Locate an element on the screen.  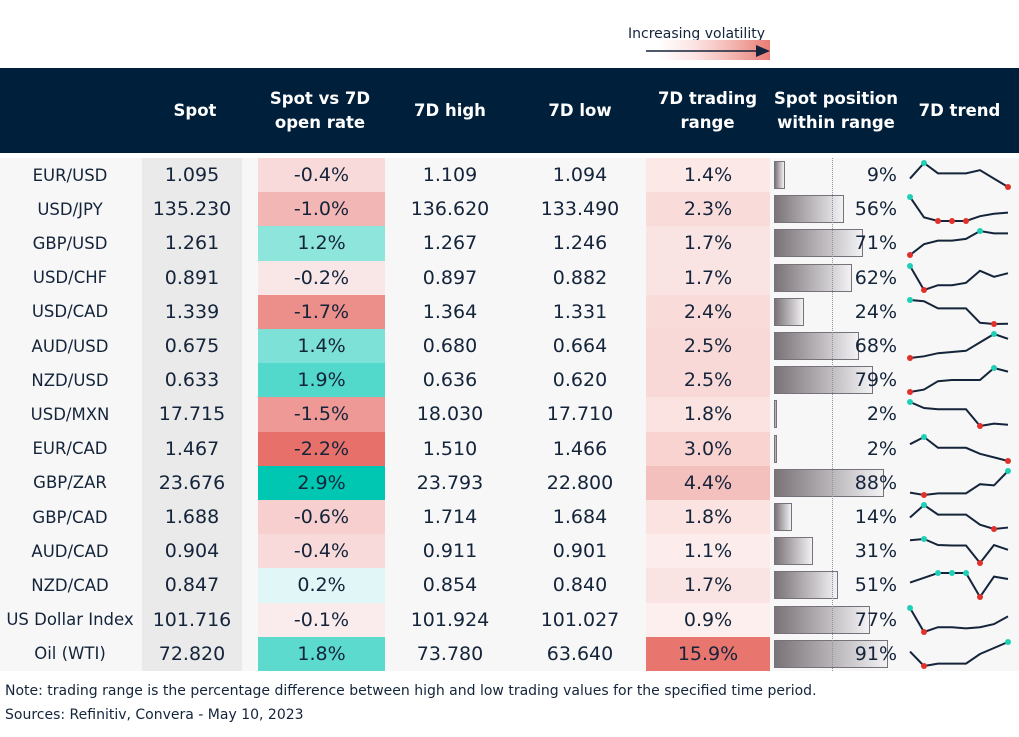
pair-label: EUR/CAD is located at coordinates (70, 449).